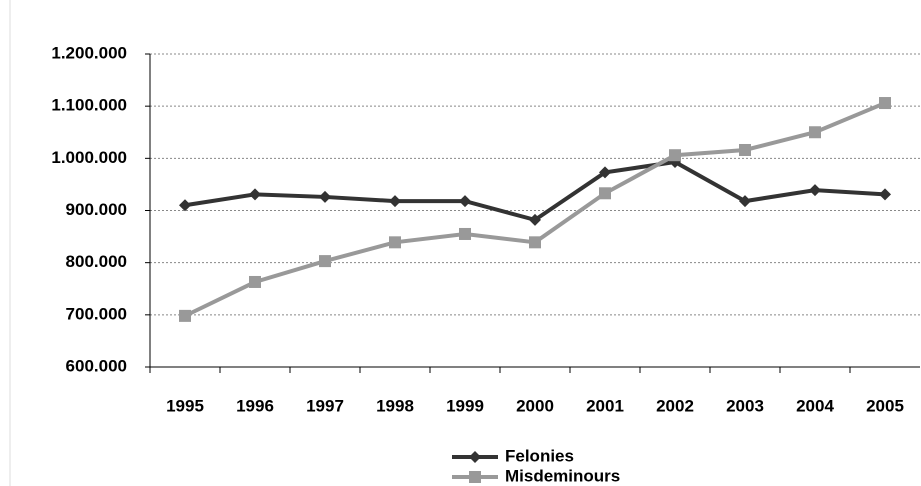  I want to click on x-tick-label: 1999, so click(465, 405).